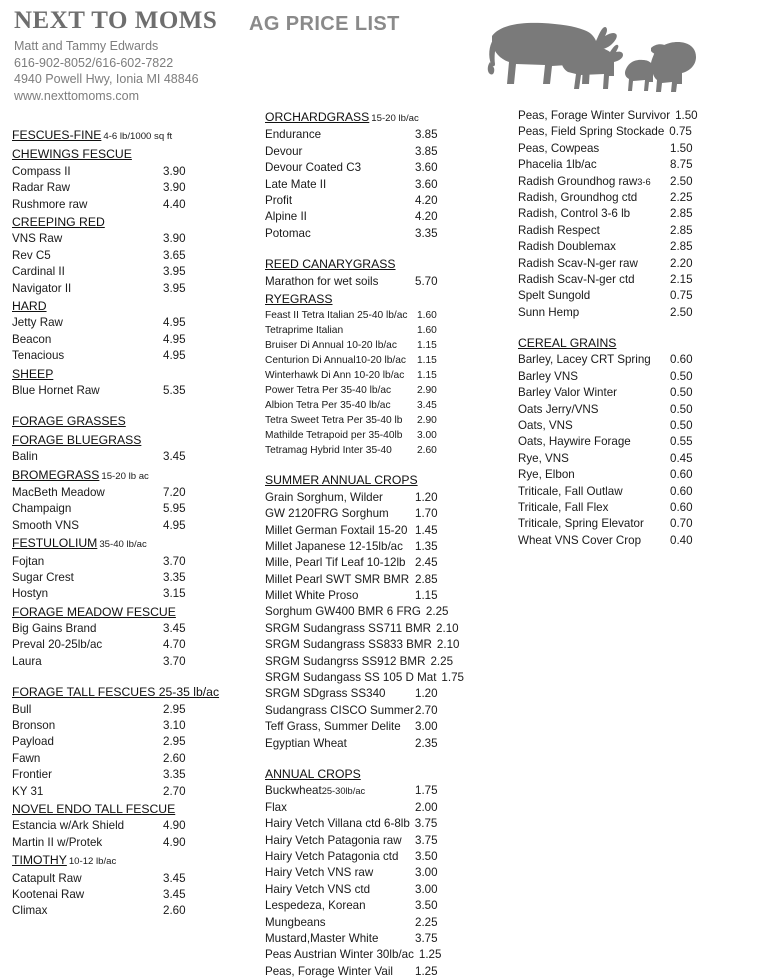  I want to click on price-row: Barley Valor Winter 0.50, so click(642, 393).